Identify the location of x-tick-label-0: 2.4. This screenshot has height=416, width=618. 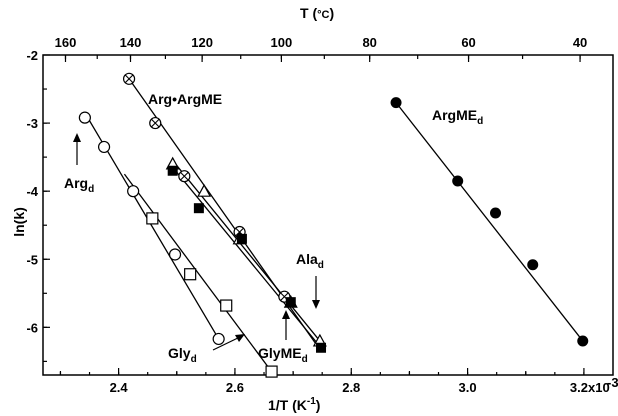
(119, 387).